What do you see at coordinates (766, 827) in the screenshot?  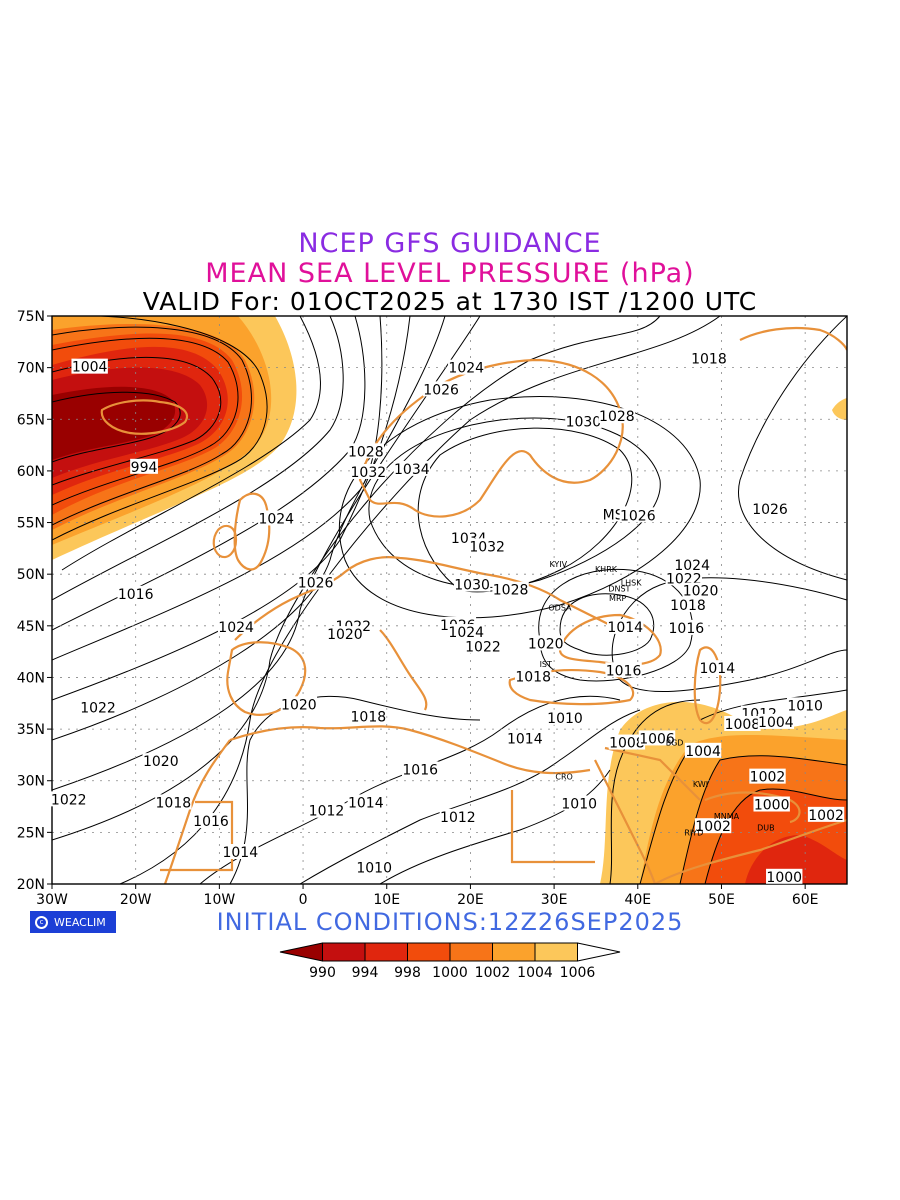 I see `city-label: DUB` at bounding box center [766, 827].